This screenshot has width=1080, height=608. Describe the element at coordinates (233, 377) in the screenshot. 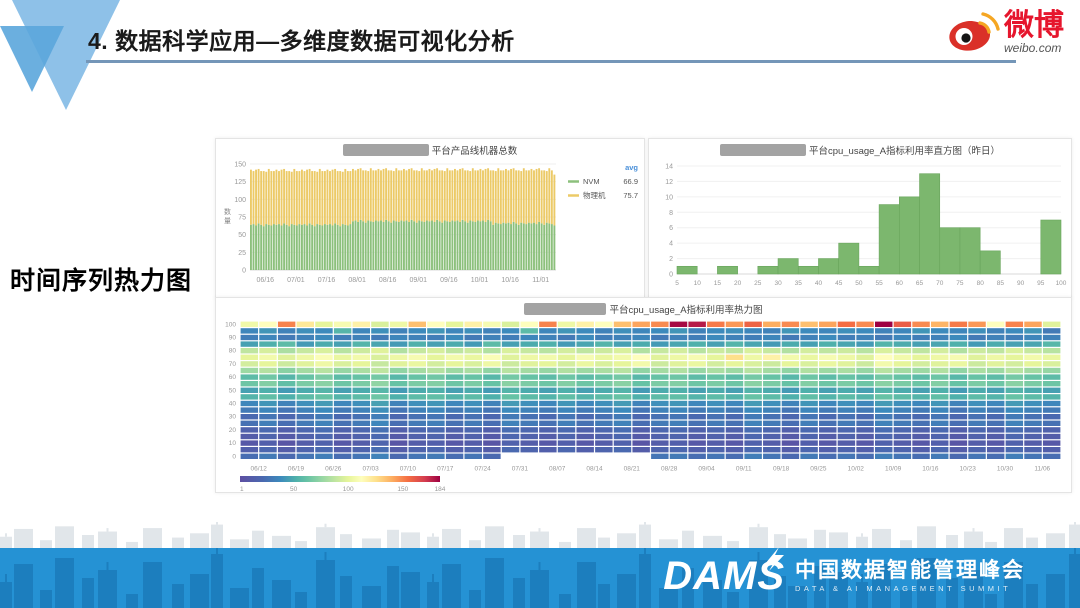

I see `svg-text: 60` at that location.